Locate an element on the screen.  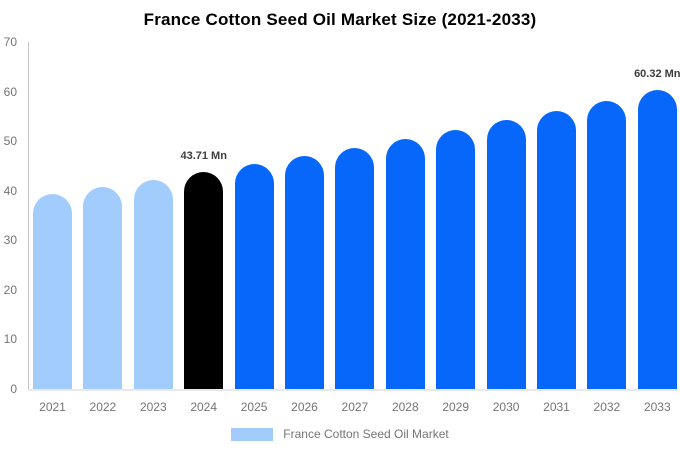
x-tick-label: 2024 is located at coordinates (204, 407).